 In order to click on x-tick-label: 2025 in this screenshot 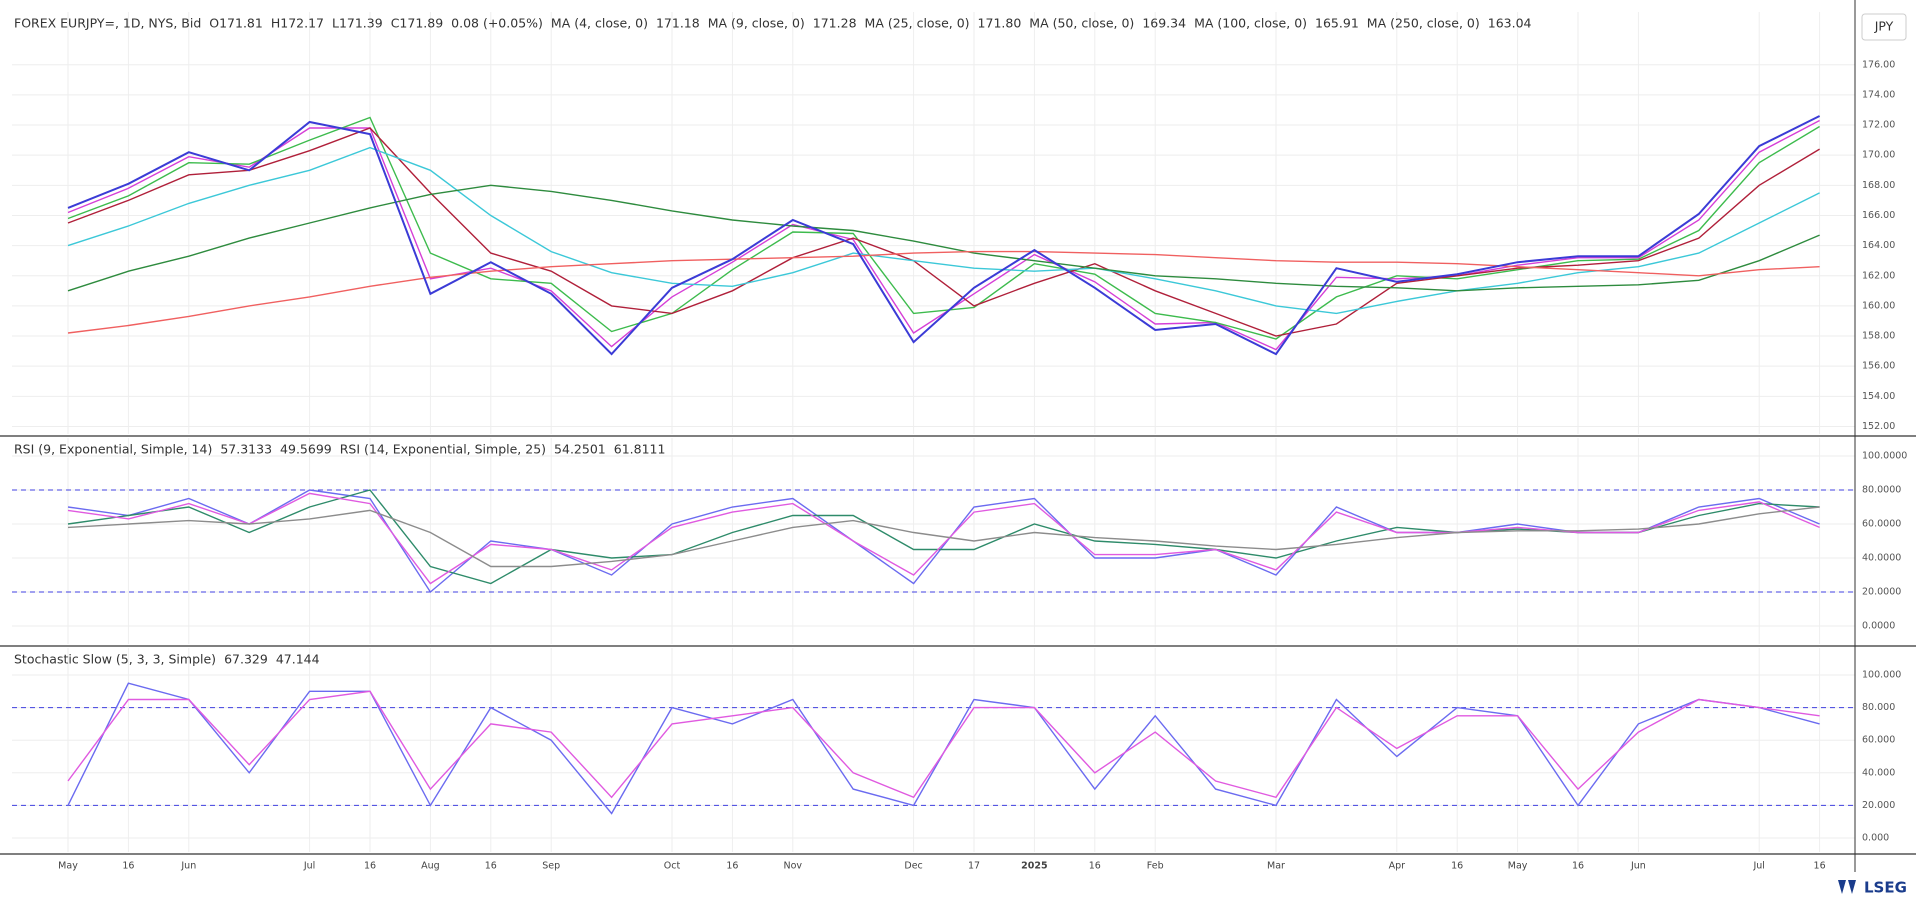, I will do `click(1034, 866)`.